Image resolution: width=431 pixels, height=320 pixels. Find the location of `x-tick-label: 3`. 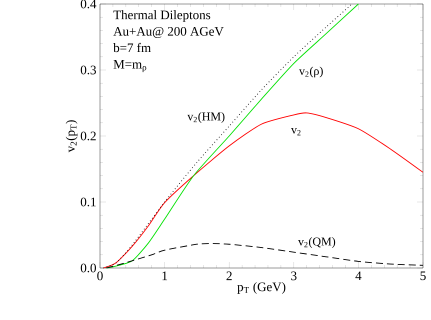

x-tick-label: 3 is located at coordinates (294, 276).